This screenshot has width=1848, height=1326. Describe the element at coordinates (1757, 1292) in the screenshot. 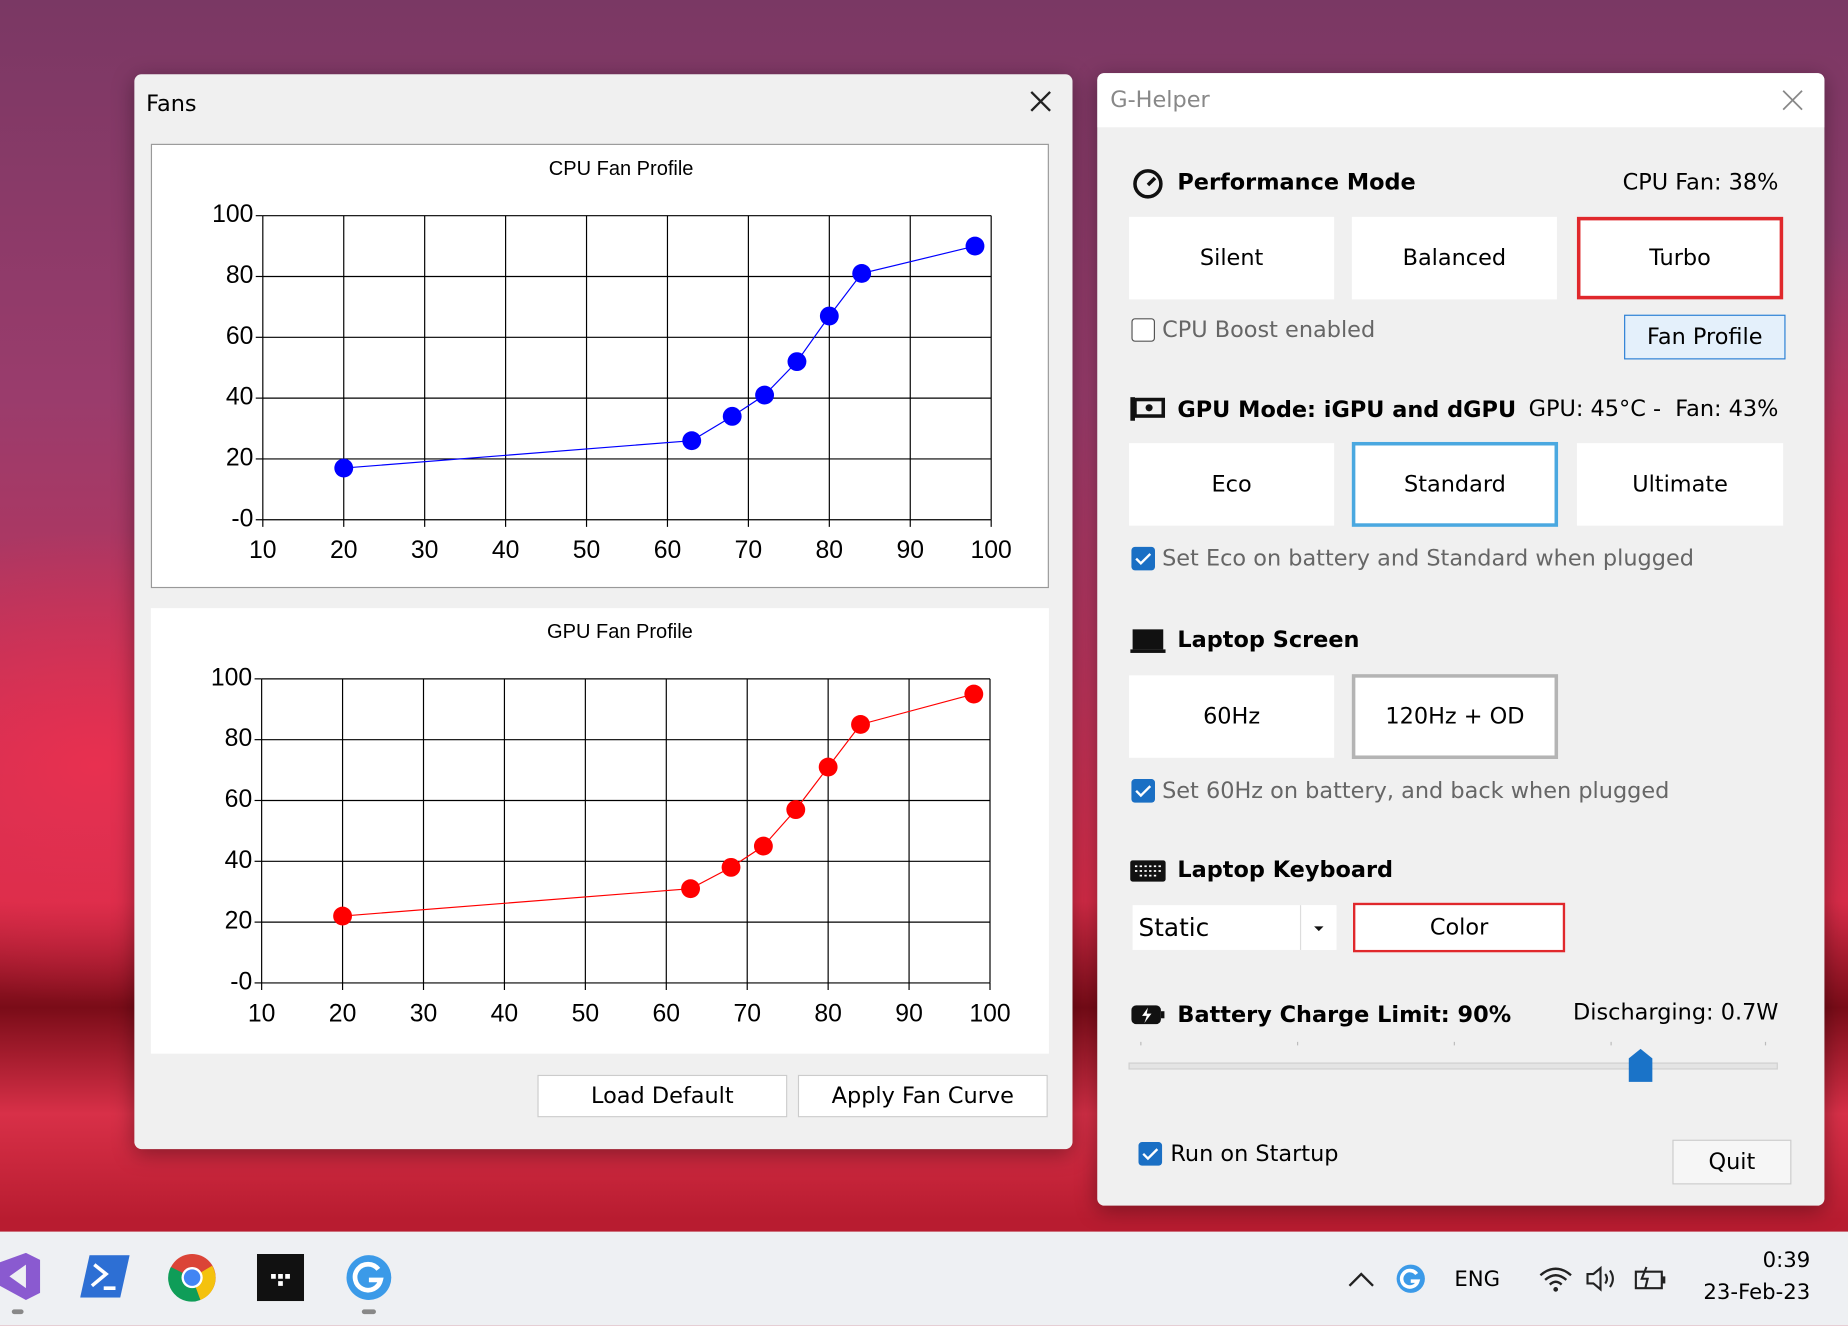

I see `clock-date: 23-Feb-23` at that location.